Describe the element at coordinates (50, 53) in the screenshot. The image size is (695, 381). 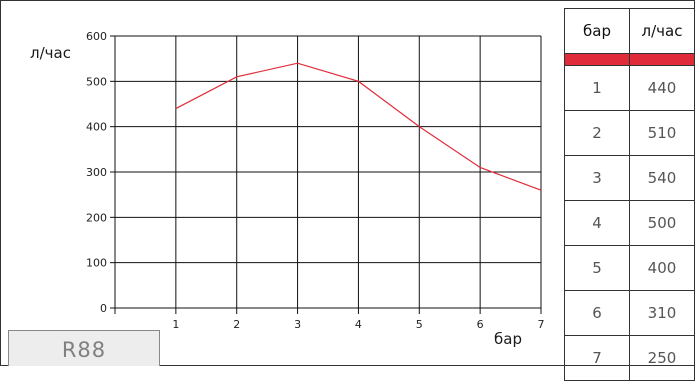
I see `y-axis-label: л/час` at that location.